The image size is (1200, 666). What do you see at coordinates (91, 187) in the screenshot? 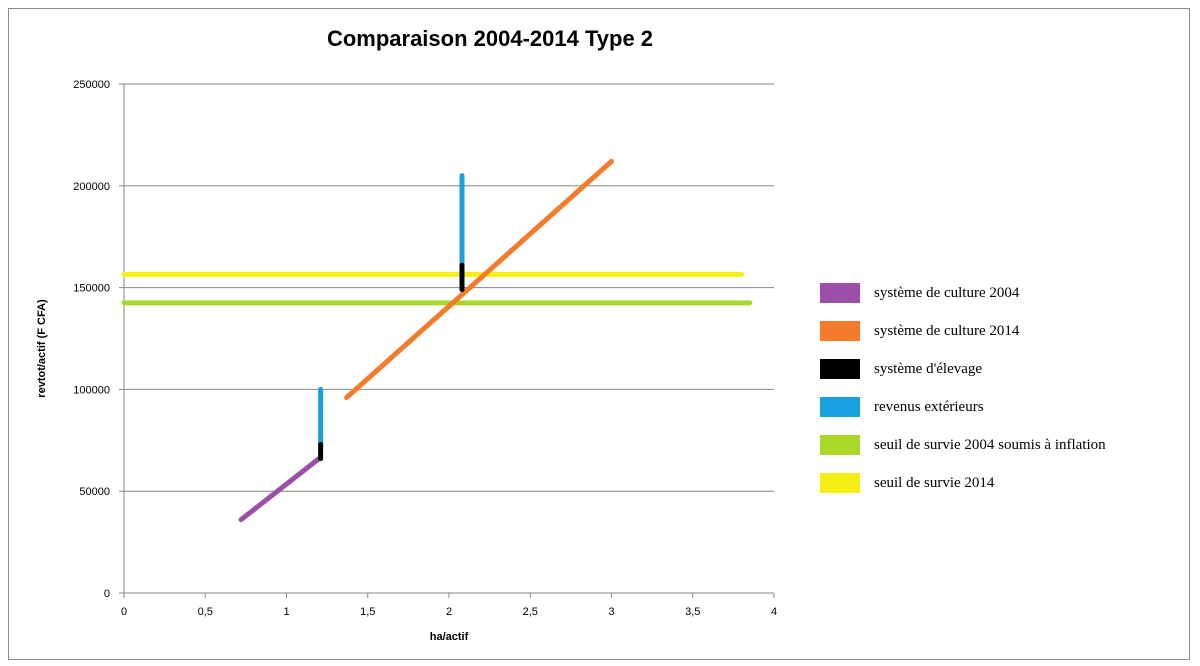
I see `y-tick-label: 200000` at bounding box center [91, 187].